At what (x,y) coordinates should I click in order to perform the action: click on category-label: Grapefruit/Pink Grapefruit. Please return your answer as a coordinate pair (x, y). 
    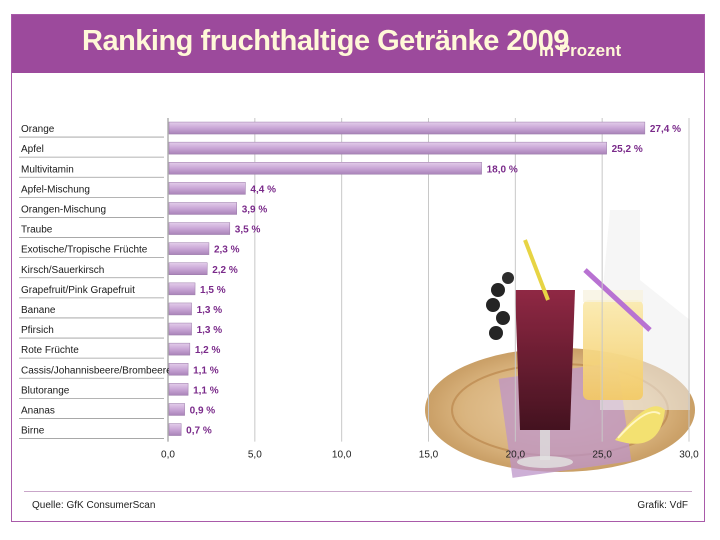
    Looking at the image, I should click on (78, 290).